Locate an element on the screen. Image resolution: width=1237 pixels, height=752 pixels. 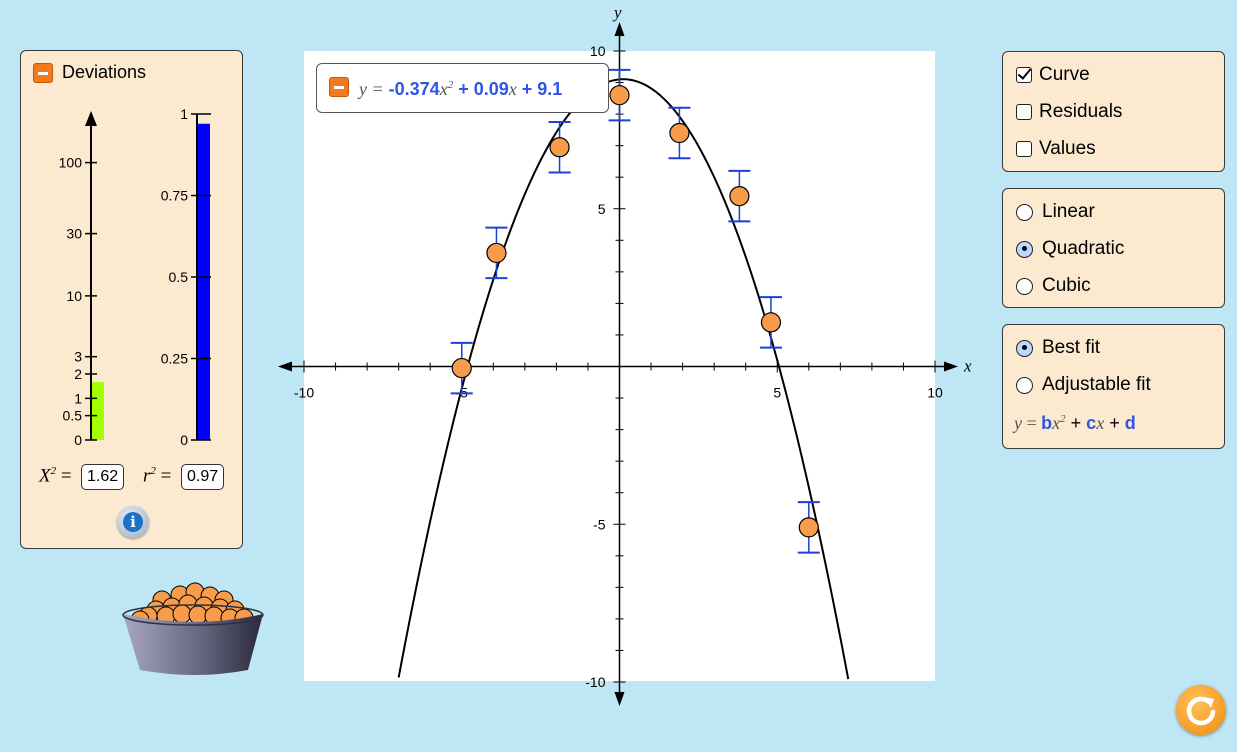
x-axis-arrow-right is located at coordinates (951, 366).